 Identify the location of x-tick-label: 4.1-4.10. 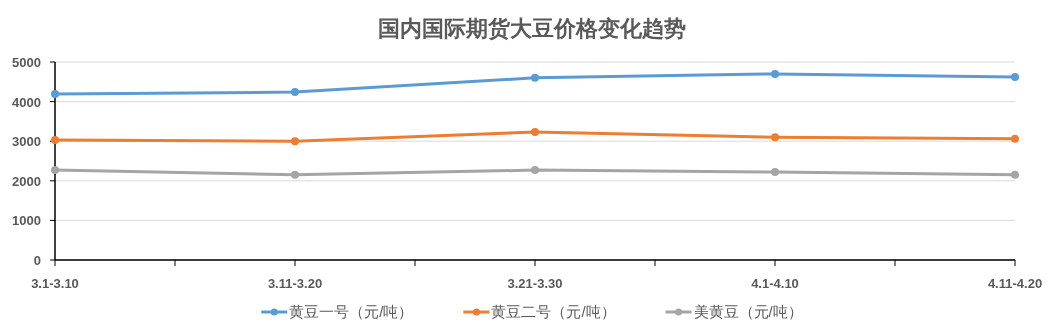
(775, 283).